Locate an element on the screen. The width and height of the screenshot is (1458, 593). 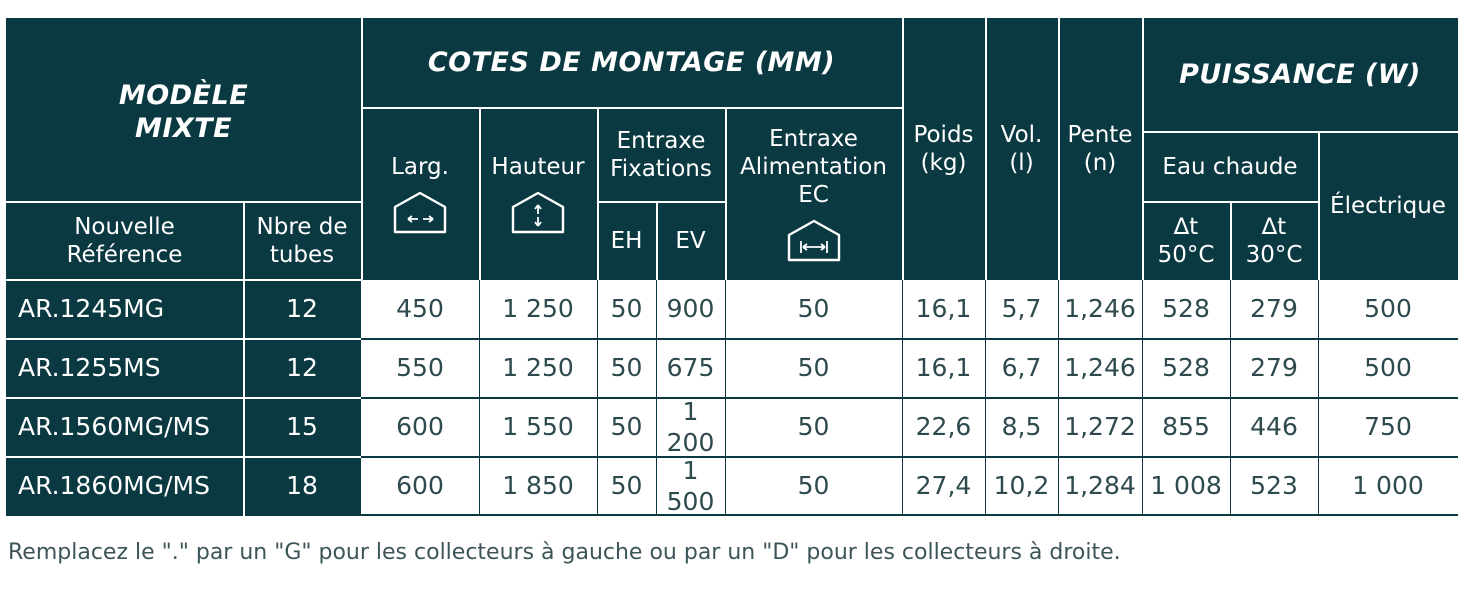
ev-header: EV is located at coordinates (690, 241).